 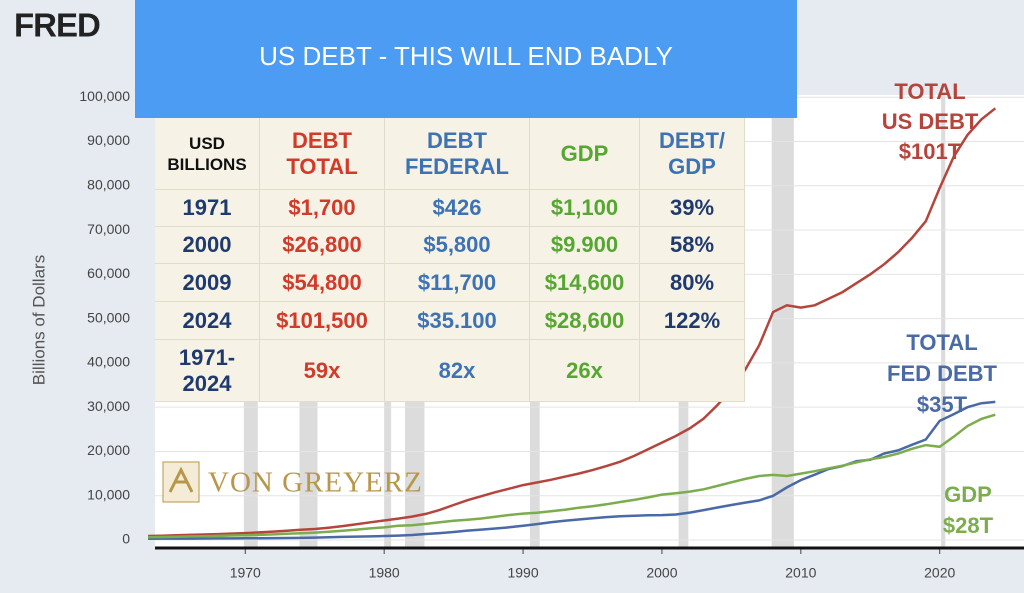 I want to click on watermark-icon-mark, so click(x=181, y=479).